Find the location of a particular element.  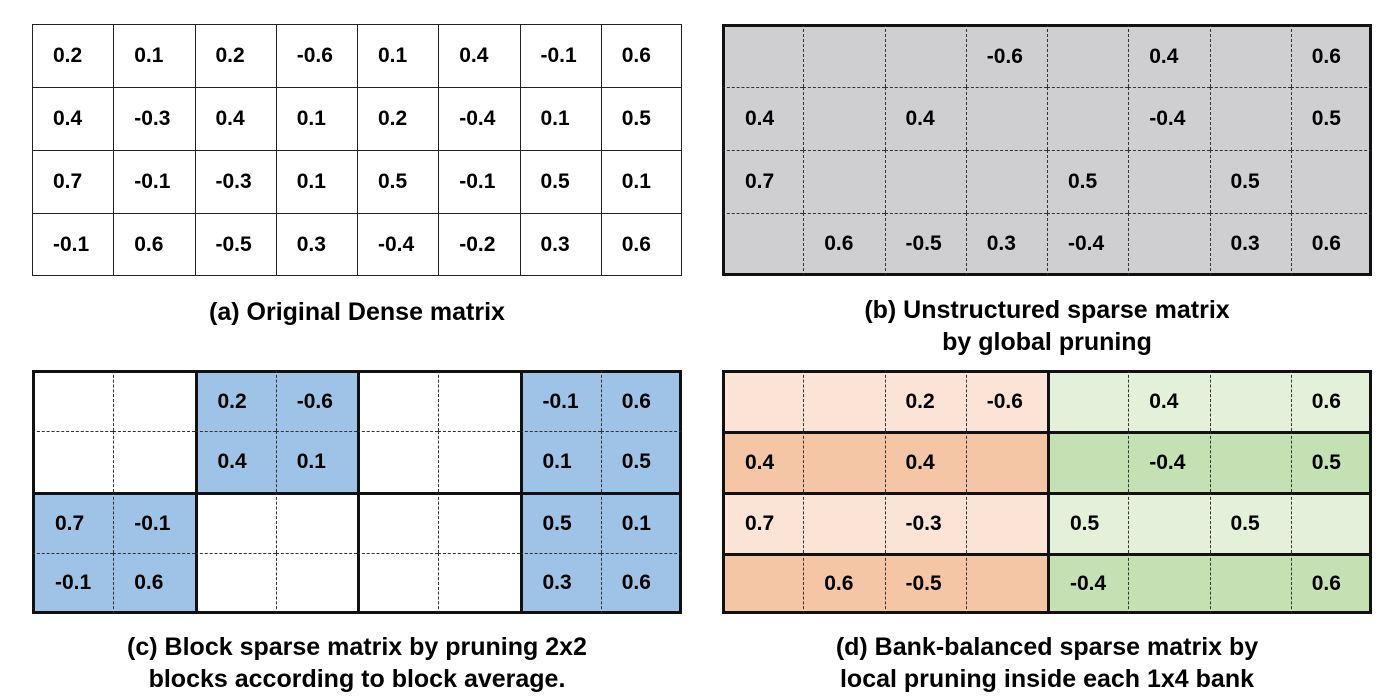

caption-line: local pruning inside each 1x4 bank is located at coordinates (1046, 679).